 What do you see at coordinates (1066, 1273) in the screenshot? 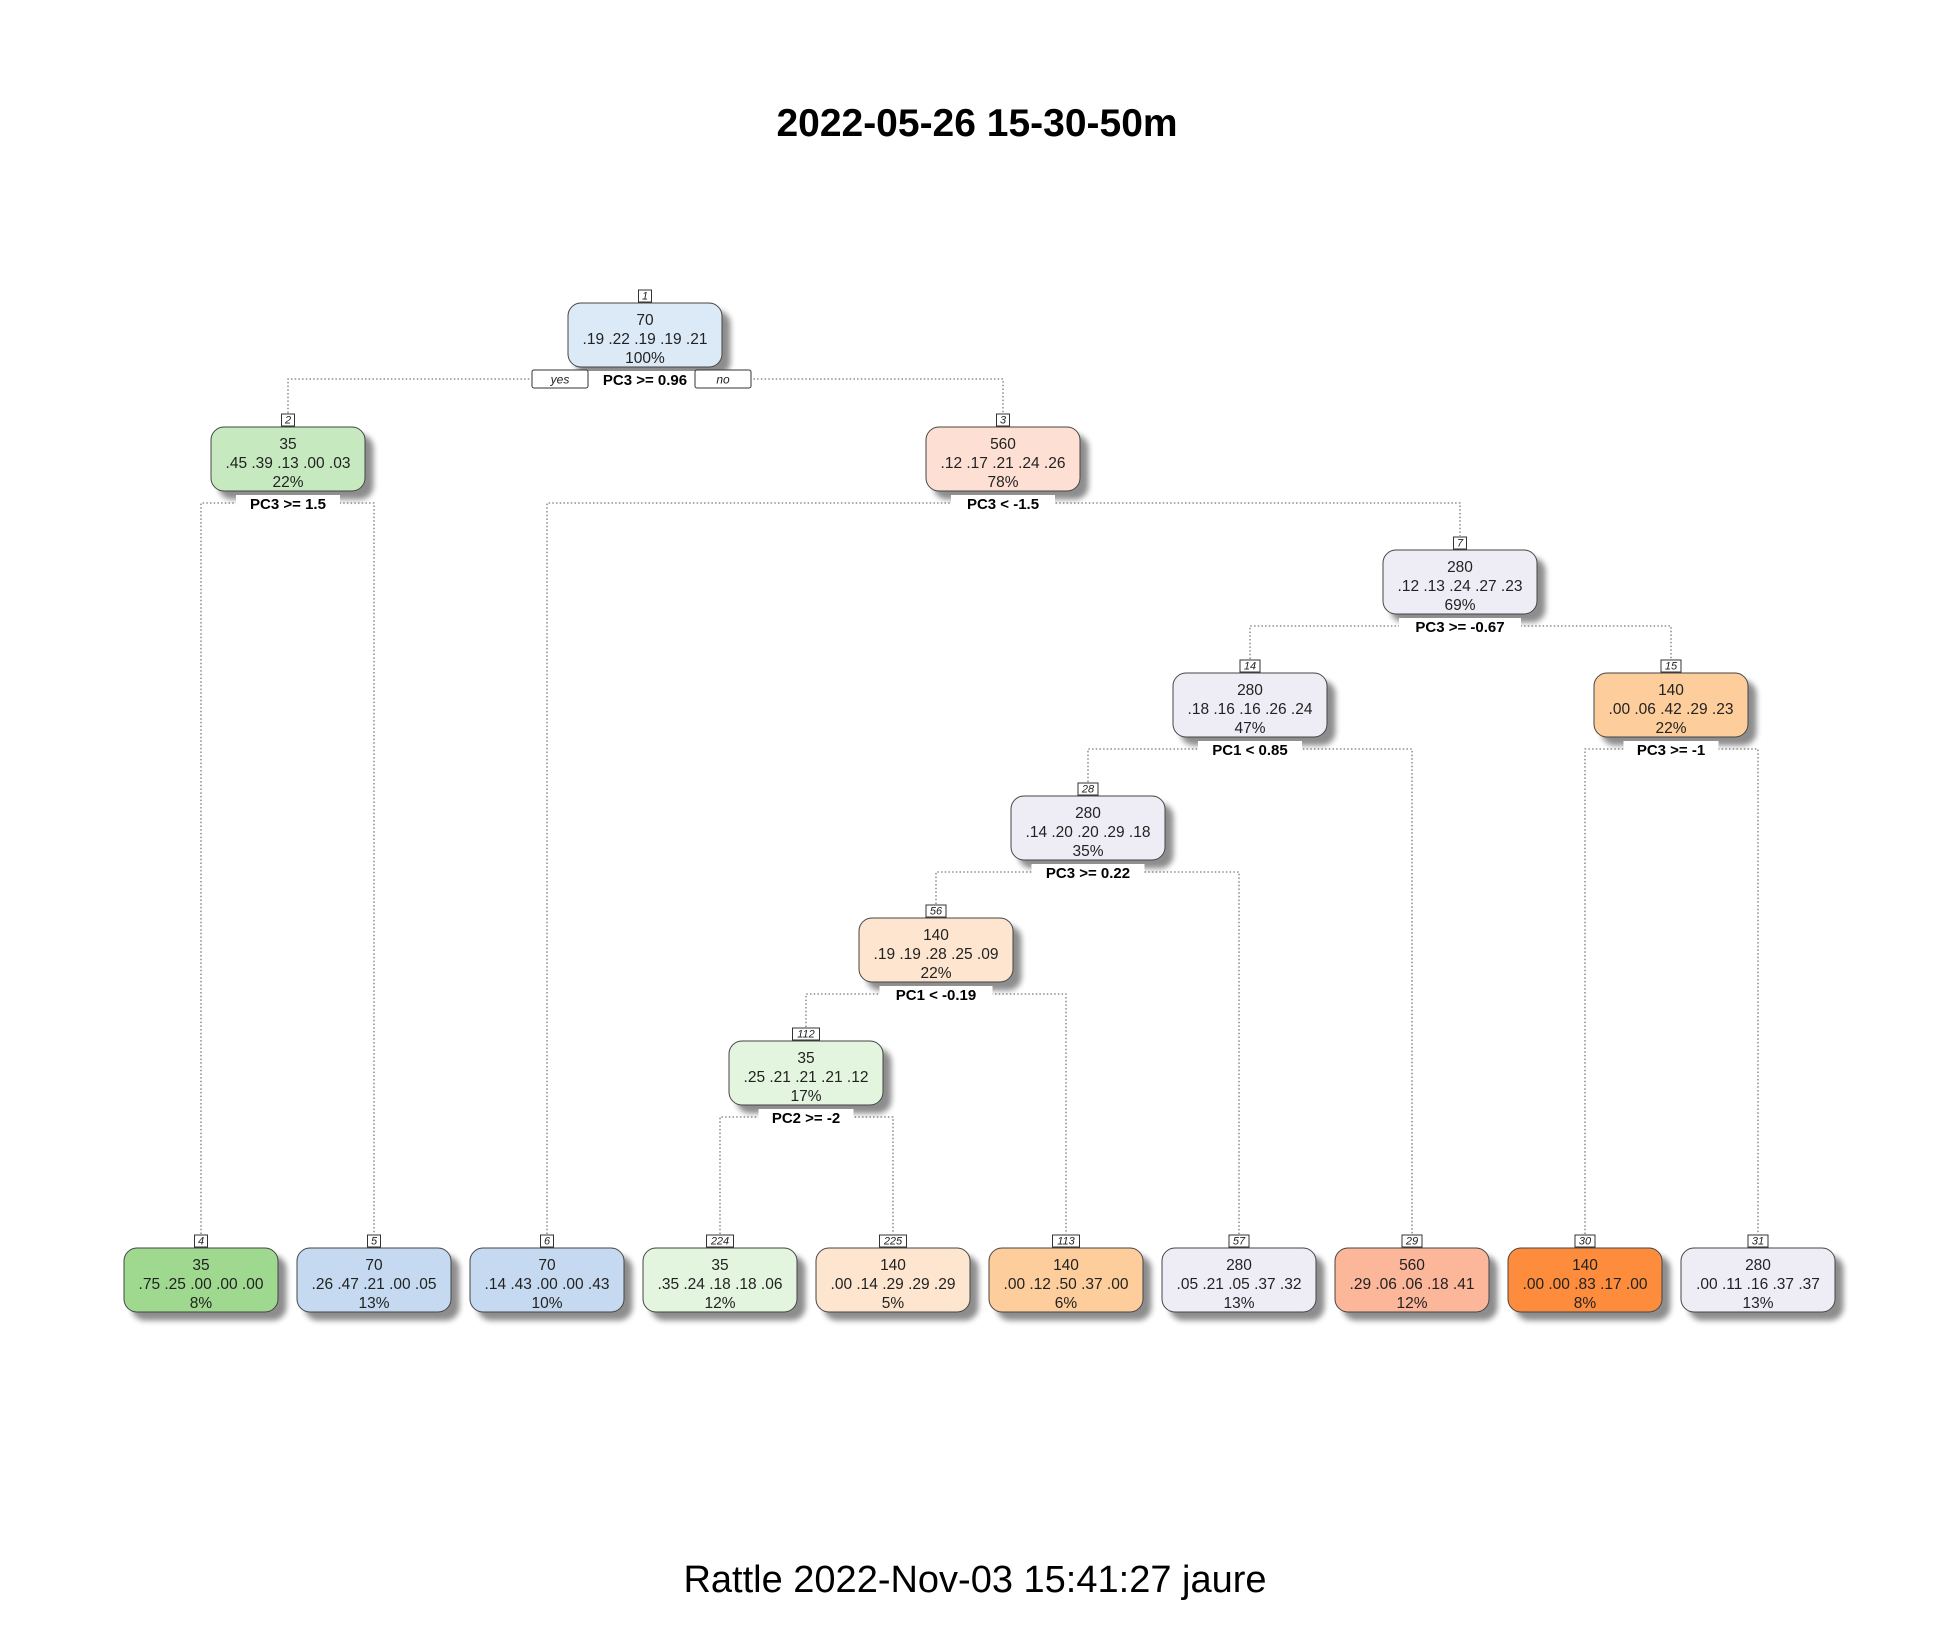
I see `tree-node-113: 113 140 .00 .12 .50 .37 .00 6%` at bounding box center [1066, 1273].